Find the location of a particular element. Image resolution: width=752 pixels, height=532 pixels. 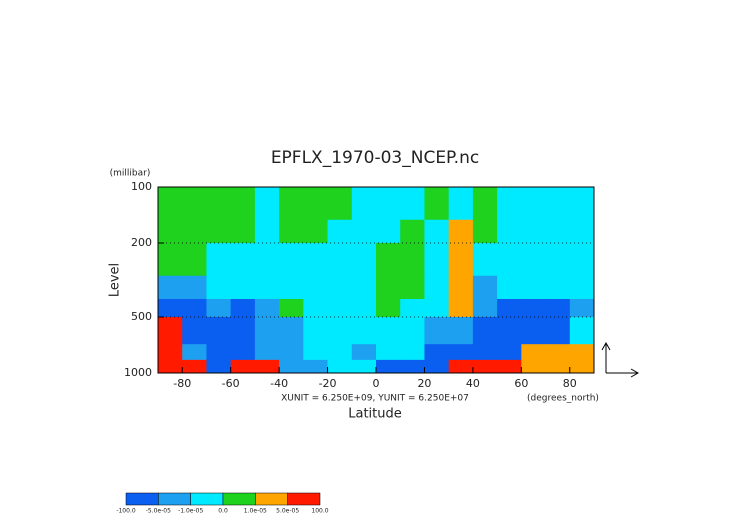

y-tick-label: 200 is located at coordinates (141, 242).